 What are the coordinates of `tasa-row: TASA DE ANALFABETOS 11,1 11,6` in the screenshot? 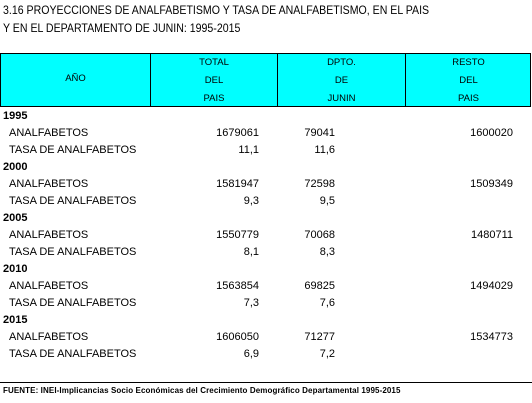 It's located at (265, 150).